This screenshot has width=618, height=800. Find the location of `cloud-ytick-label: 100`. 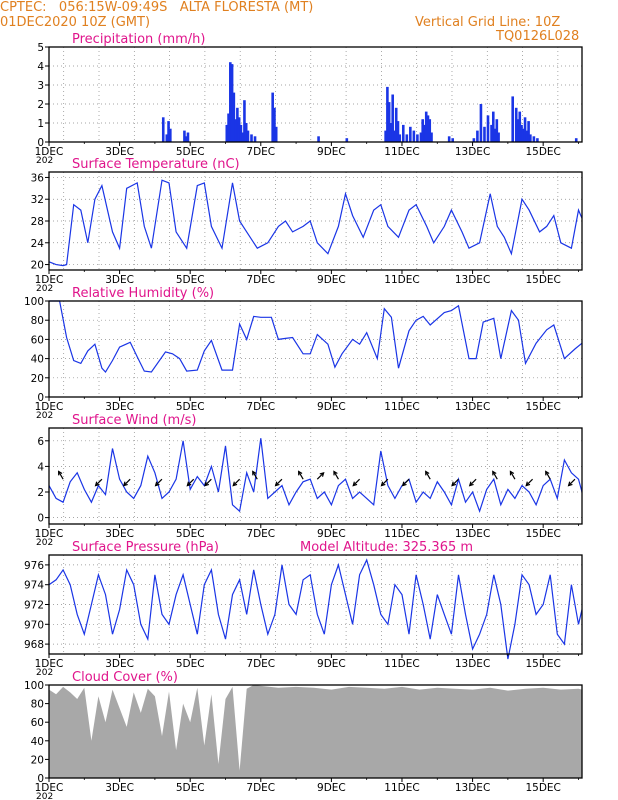

cloud-ytick-label: 100 is located at coordinates (34, 686).